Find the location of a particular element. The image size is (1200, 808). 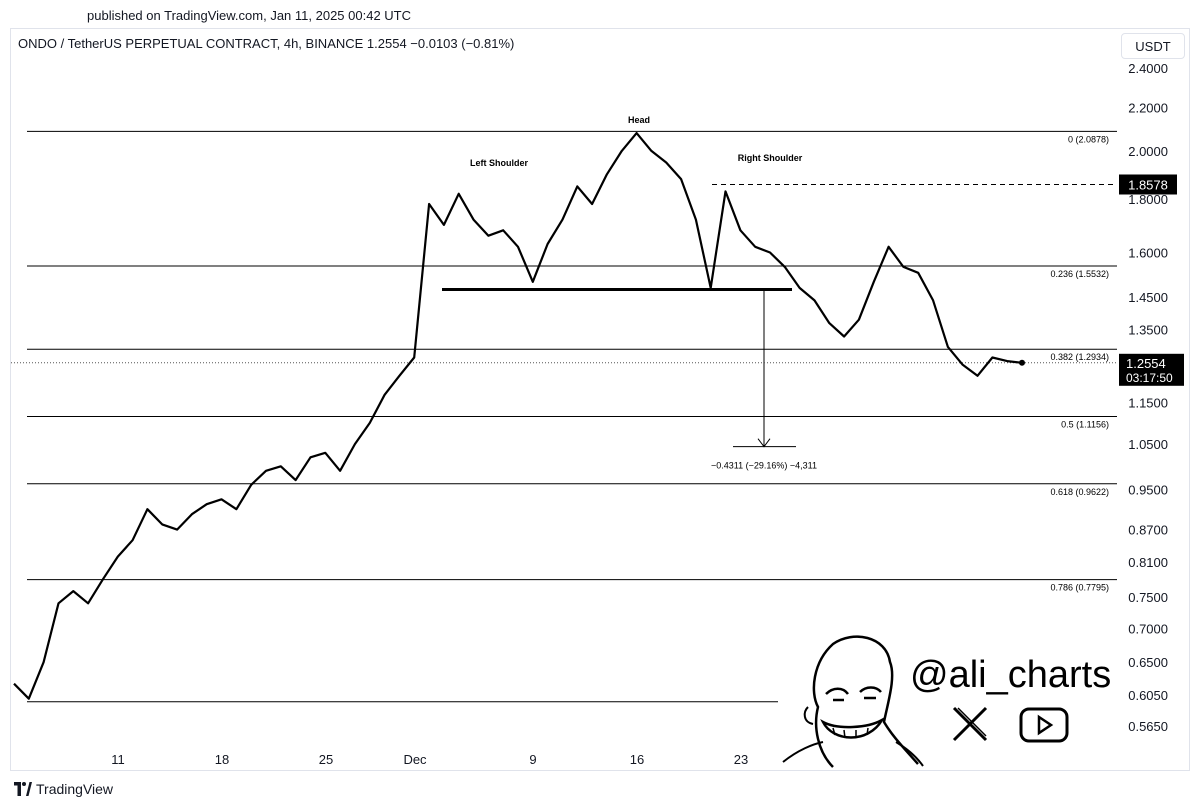

fib-label: 0.5 (1.1156) is located at coordinates (1085, 425).